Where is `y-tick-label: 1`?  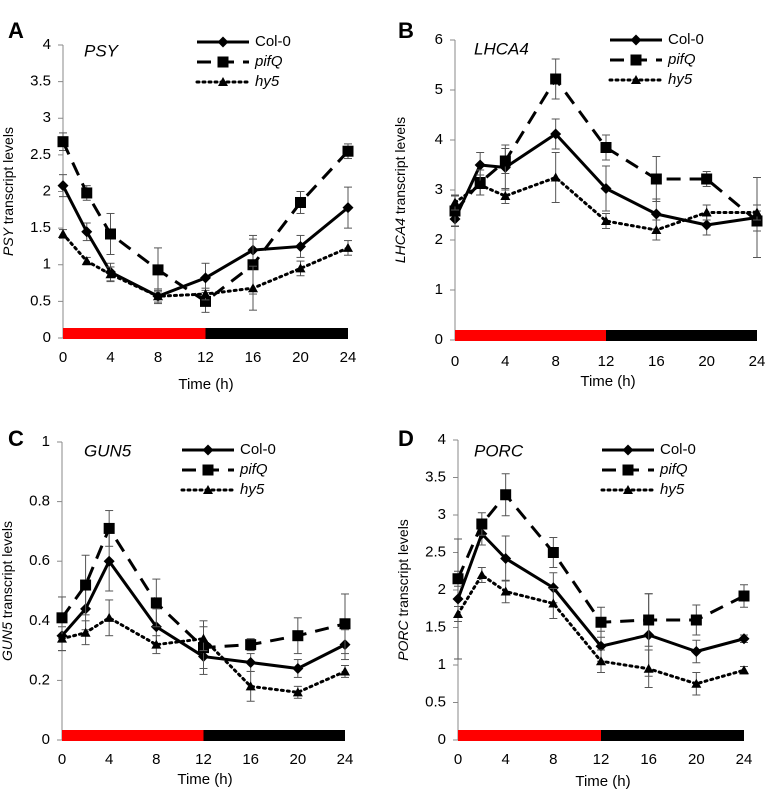
y-tick-label: 1 is located at coordinates (442, 664).